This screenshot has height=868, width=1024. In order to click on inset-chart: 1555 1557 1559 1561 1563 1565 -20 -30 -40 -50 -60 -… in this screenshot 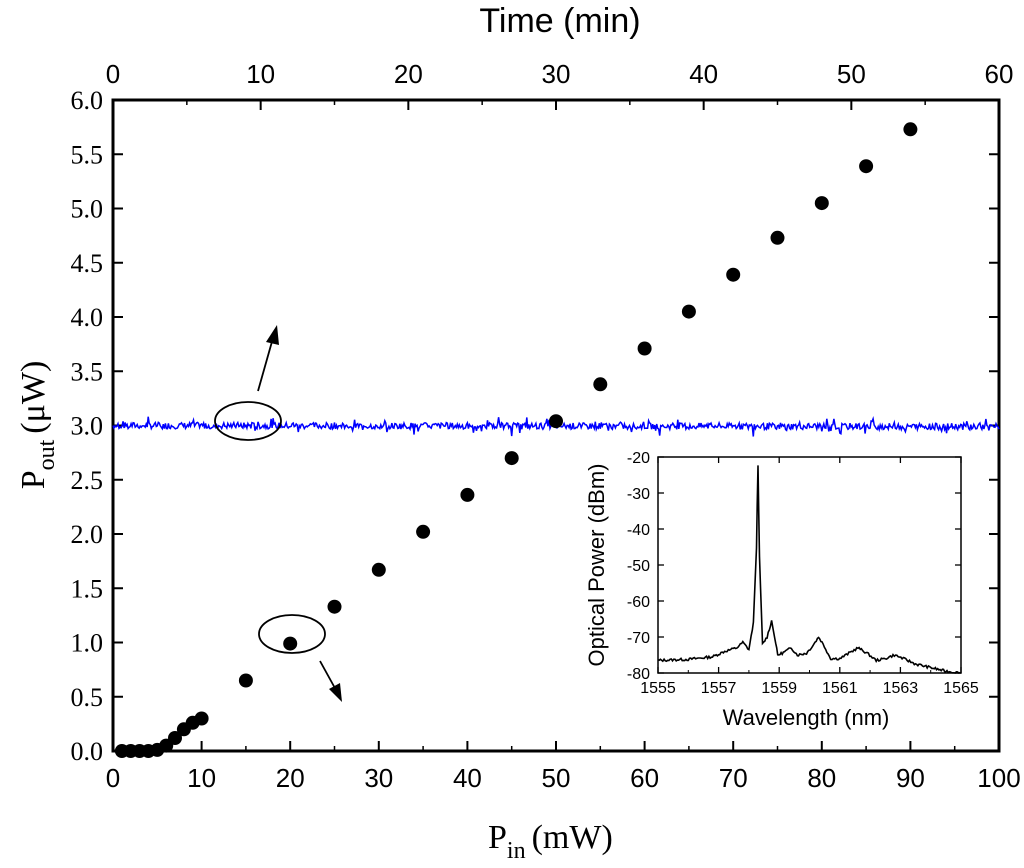, I will do `click(781, 590)`.